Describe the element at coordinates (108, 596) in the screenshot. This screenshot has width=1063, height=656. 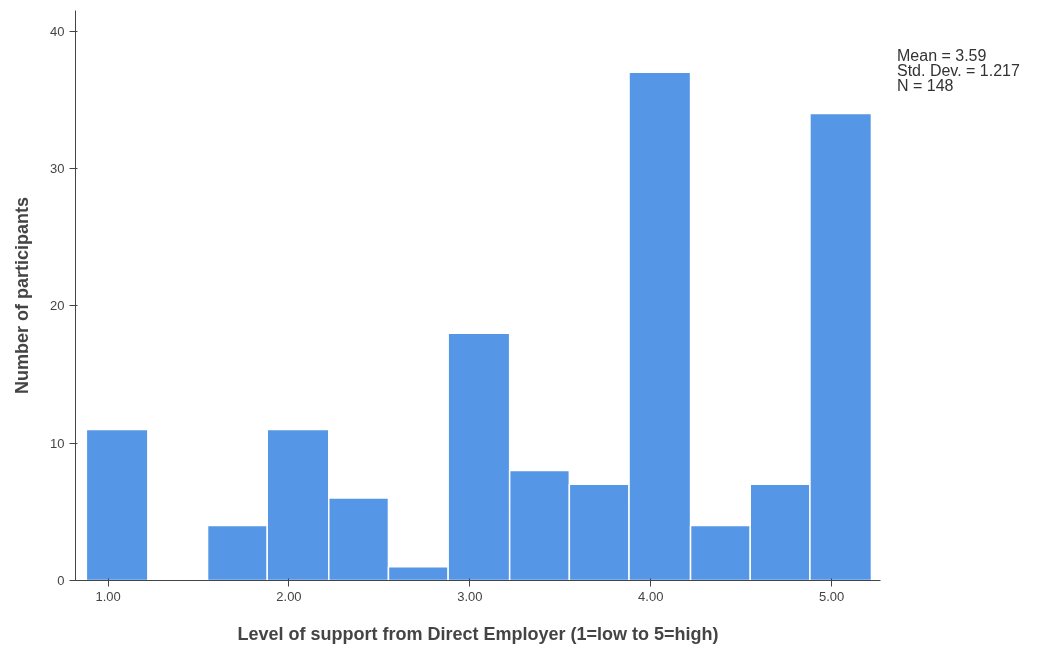
I see `x-tick-label: 1.00` at that location.